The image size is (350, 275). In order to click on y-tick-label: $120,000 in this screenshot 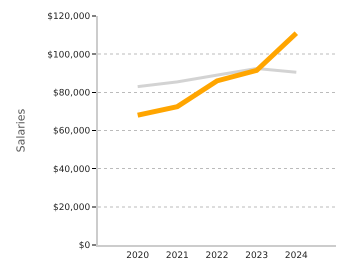, I will do `click(68, 17)`.